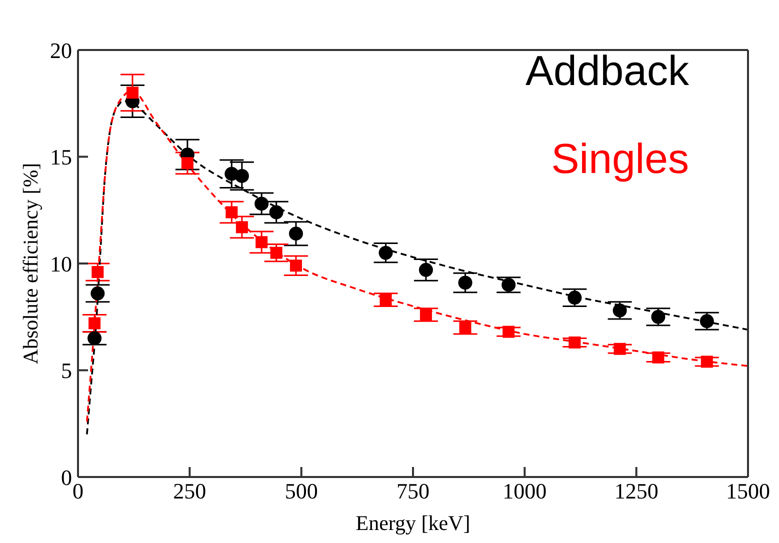 Image resolution: width=779 pixels, height=543 pixels. Describe the element at coordinates (413, 491) in the screenshot. I see `x-tick-label: 750` at that location.